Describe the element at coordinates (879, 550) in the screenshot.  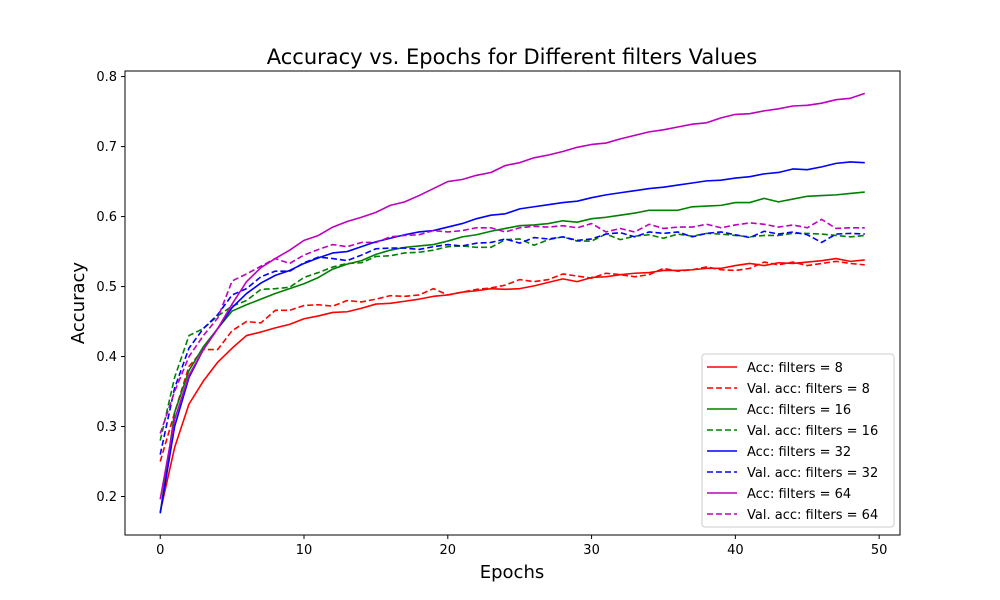
I see `x-tick-label: 50` at that location.